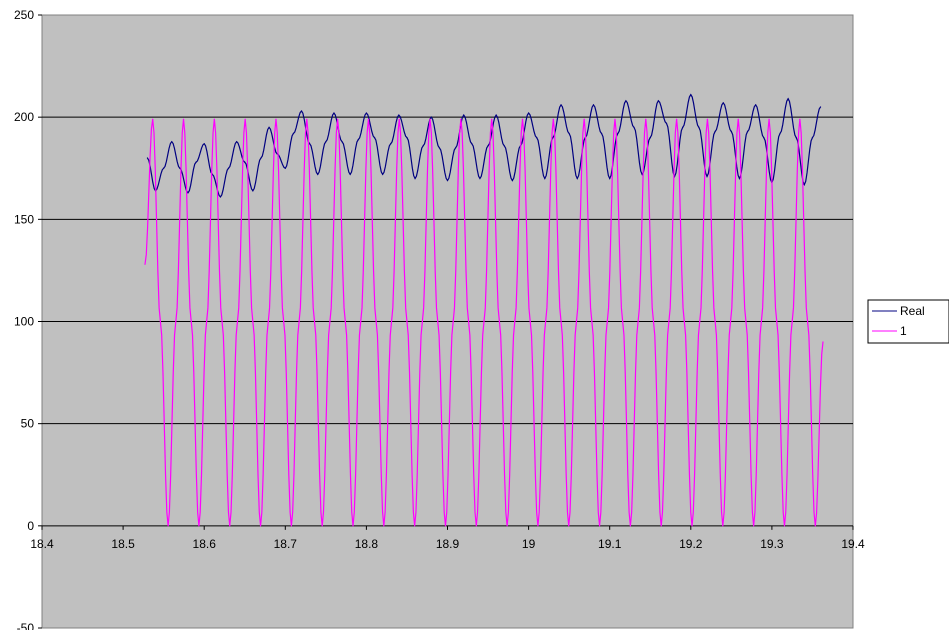 The height and width of the screenshot is (630, 949). I want to click on y-tick-label: 0, so click(30, 526).